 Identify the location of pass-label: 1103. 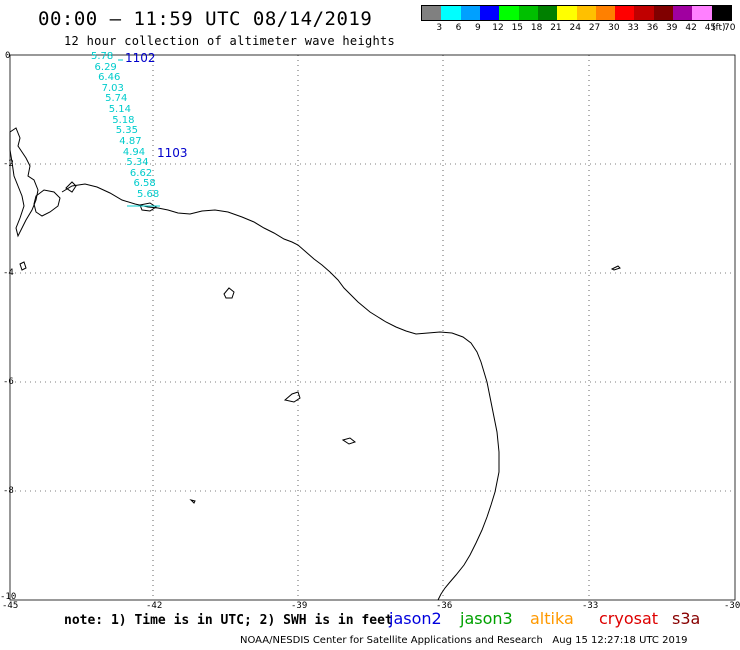
(172, 153).